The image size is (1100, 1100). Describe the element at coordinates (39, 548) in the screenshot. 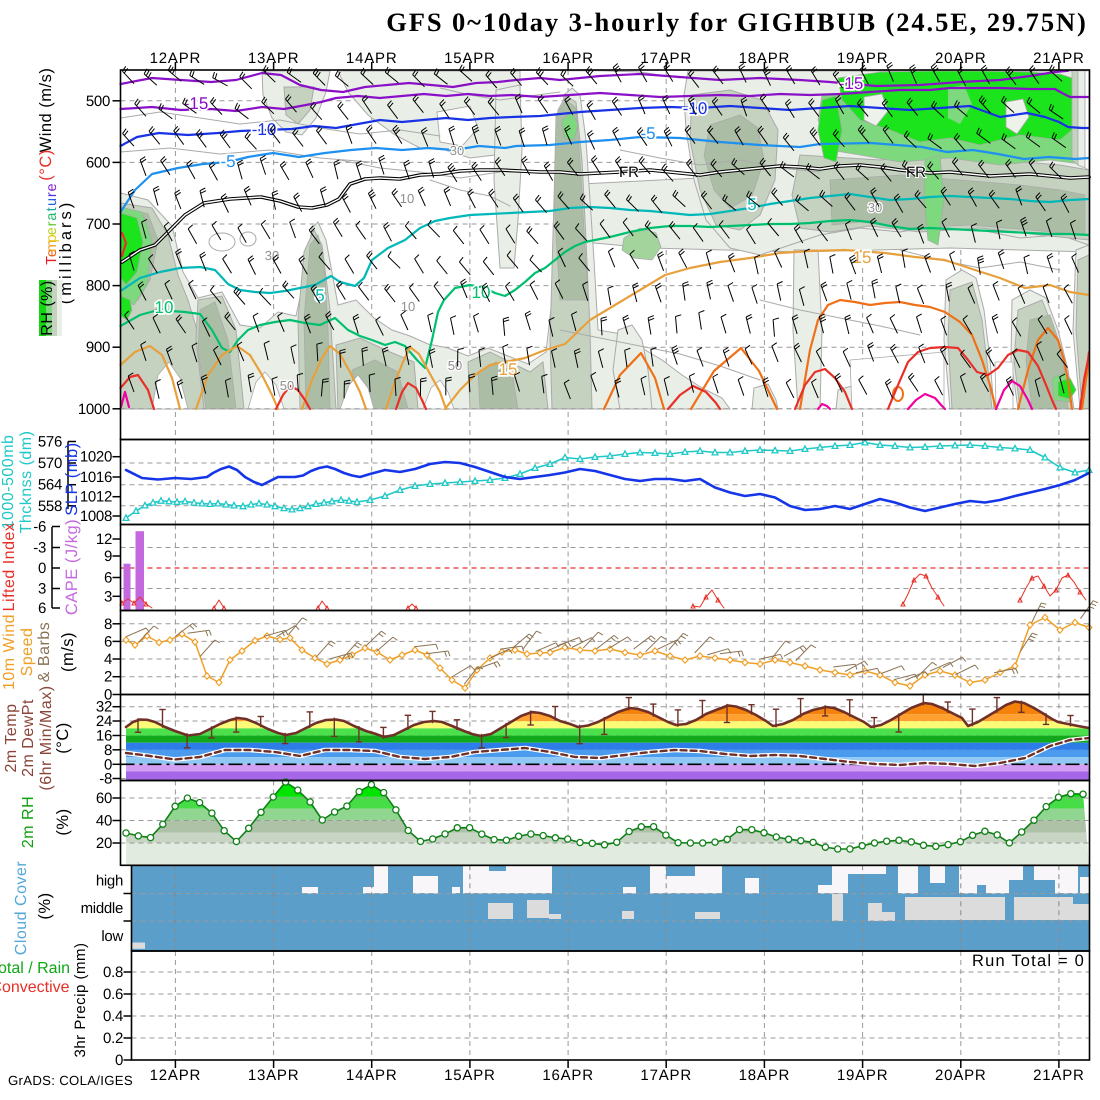

I see `svg-text: -3` at that location.